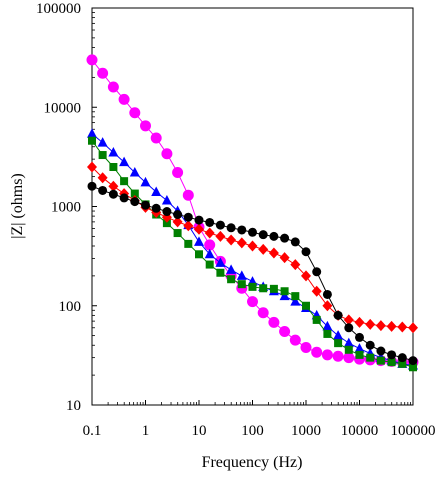  I want to click on x-tick-label: 1, so click(146, 431).